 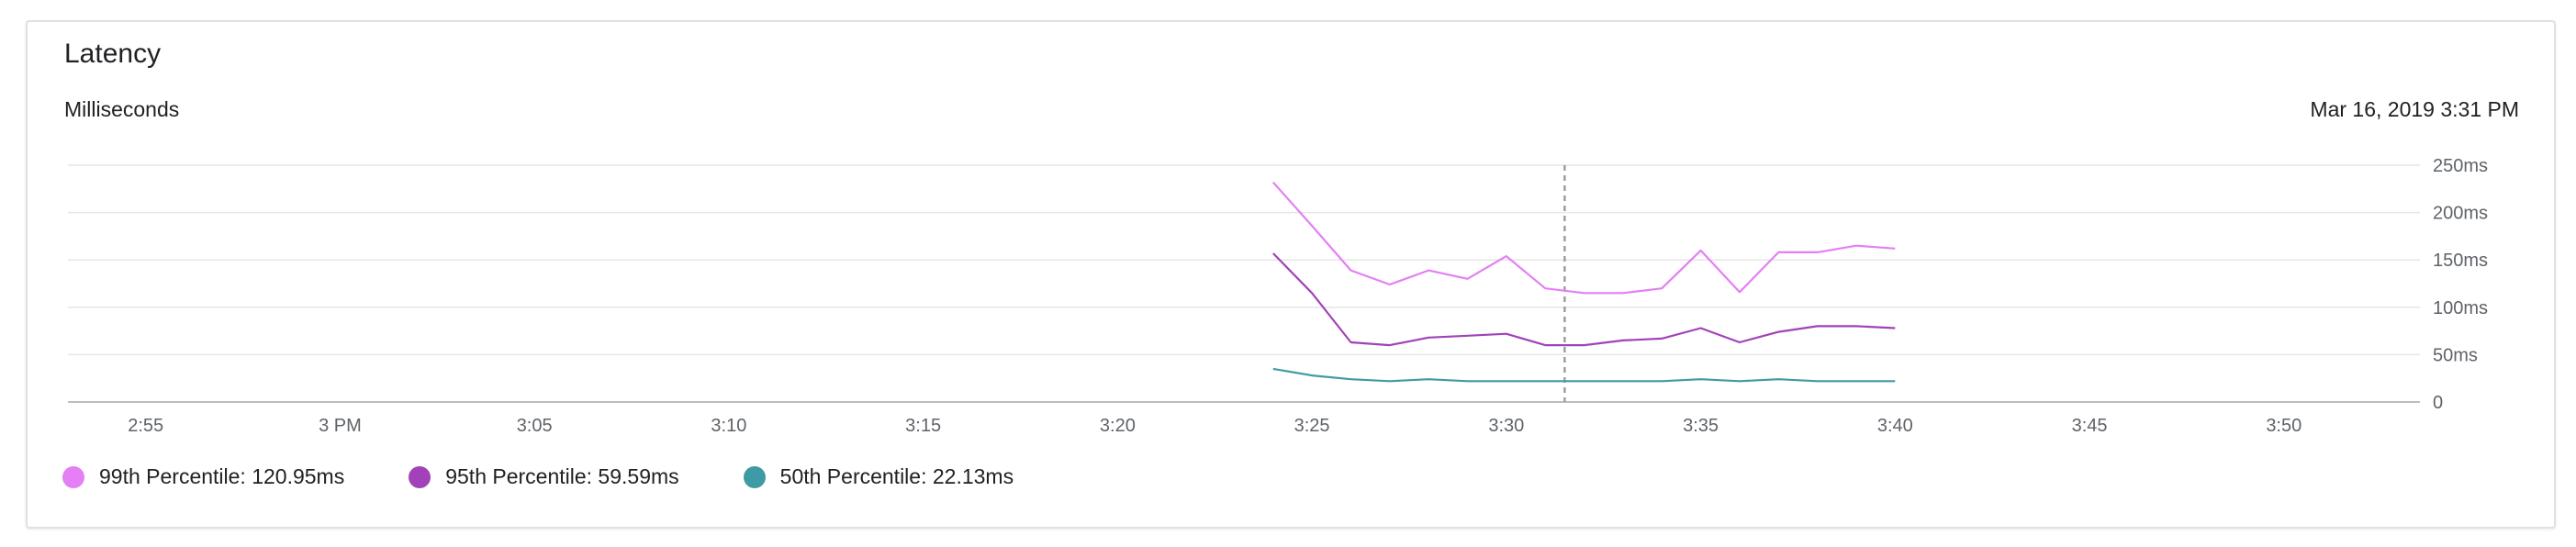 What do you see at coordinates (113, 54) in the screenshot?
I see `chart-title: Latency` at bounding box center [113, 54].